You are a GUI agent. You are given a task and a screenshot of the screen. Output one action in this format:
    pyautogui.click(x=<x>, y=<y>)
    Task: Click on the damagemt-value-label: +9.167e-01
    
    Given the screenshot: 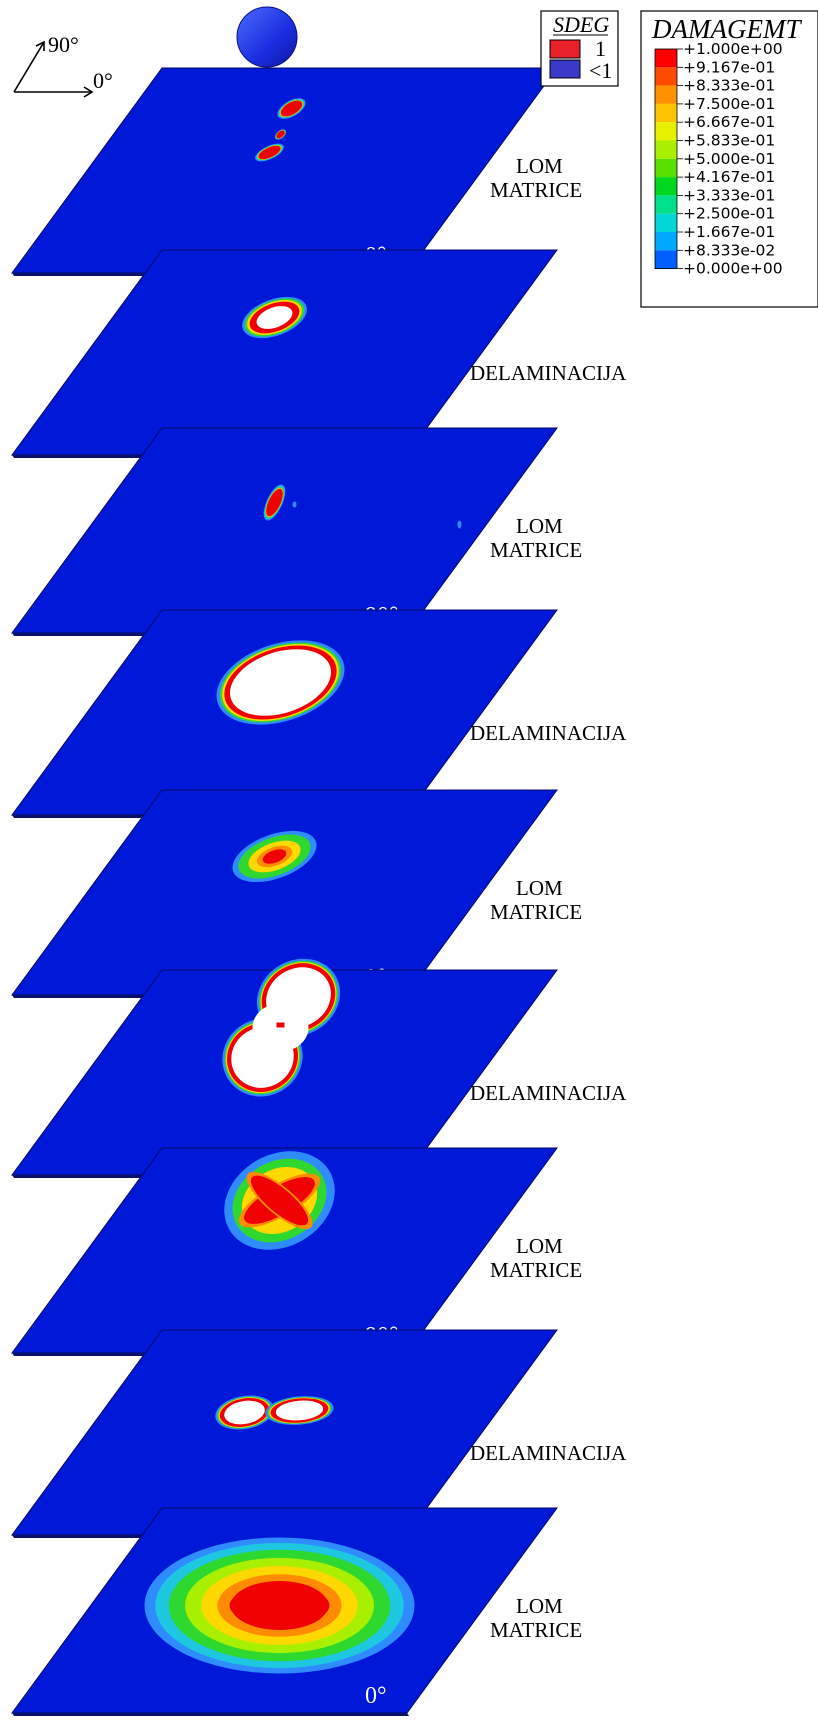 What is the action you would take?
    pyautogui.click(x=729, y=67)
    